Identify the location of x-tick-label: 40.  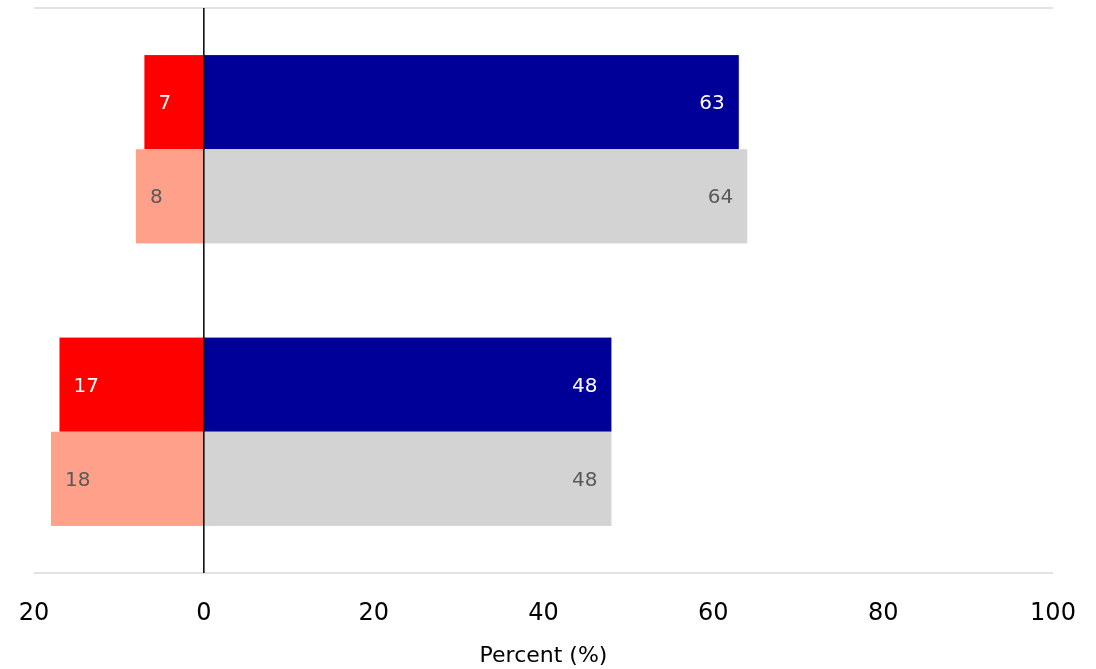
(543, 612).